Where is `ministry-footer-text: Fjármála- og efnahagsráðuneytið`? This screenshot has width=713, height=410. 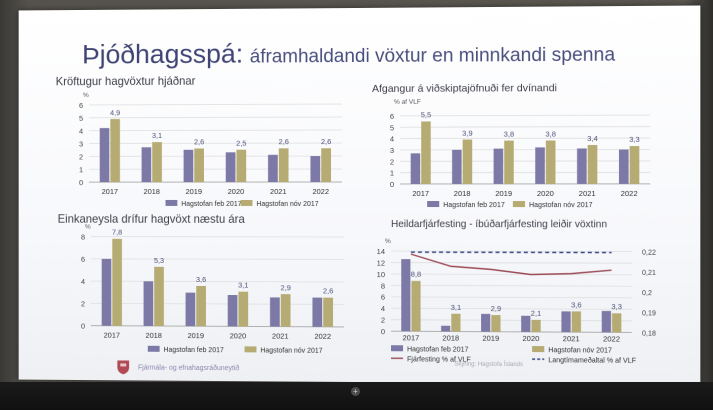 ministry-footer-text: Fjármála- og efnahagsráðuneytið is located at coordinates (188, 369).